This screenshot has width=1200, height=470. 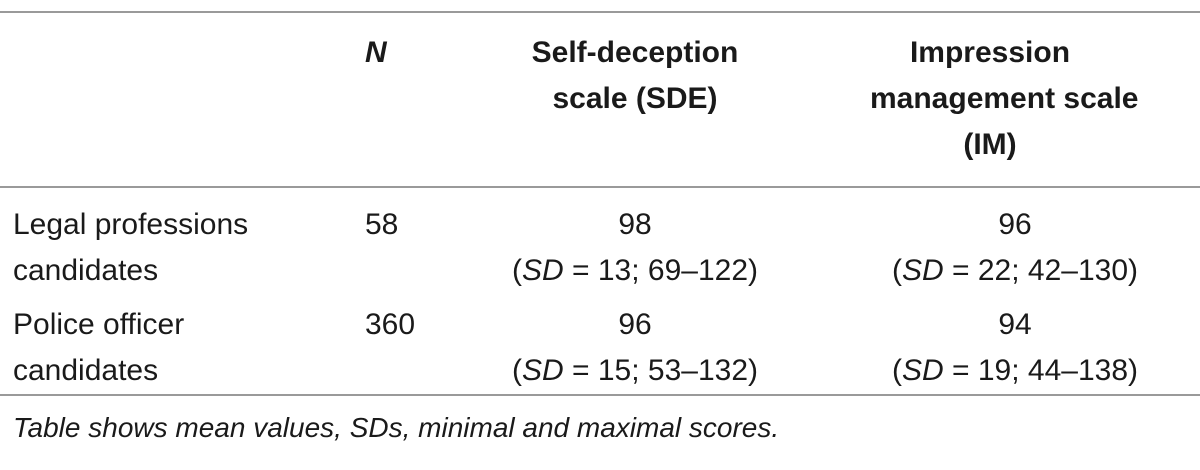 I want to click on row-im-cell: 96 (SD = 22; 42–130), so click(x=1015, y=248).